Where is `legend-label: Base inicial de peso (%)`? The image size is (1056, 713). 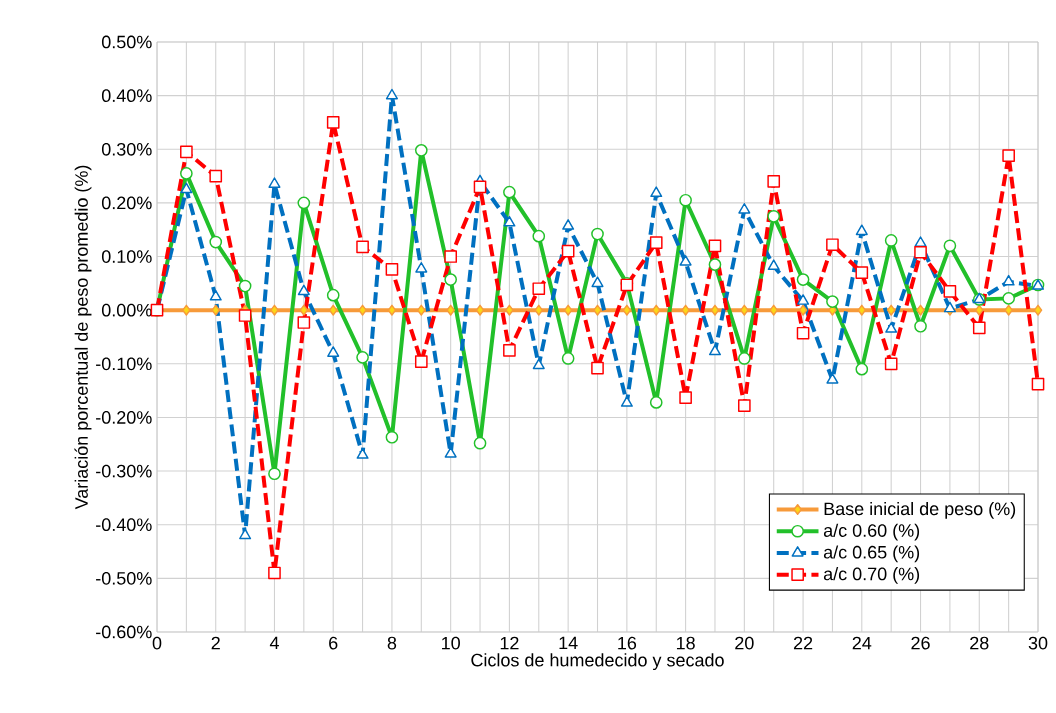 legend-label: Base inicial de peso (%) is located at coordinates (920, 510).